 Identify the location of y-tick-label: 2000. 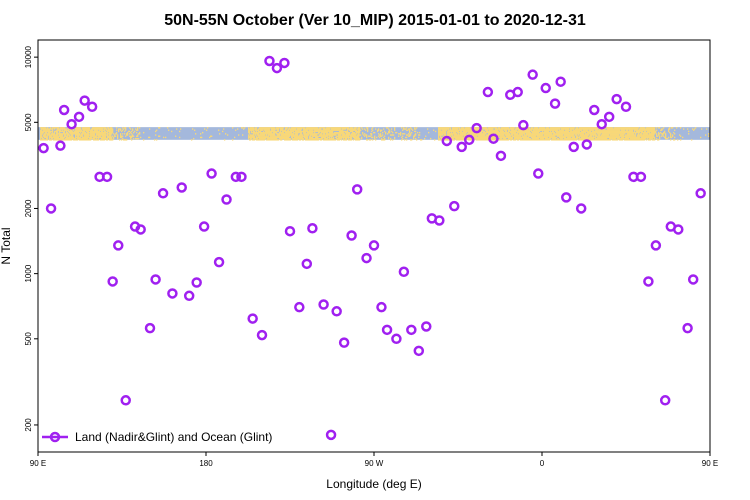
(28, 208).